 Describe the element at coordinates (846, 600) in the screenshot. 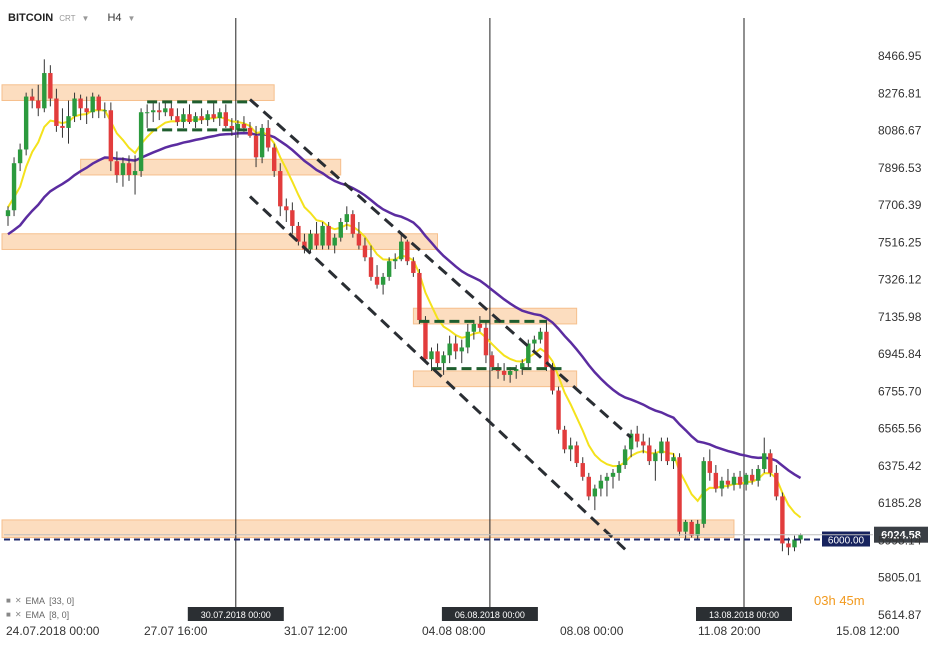

I see `countdown-minutes: 45` at that location.